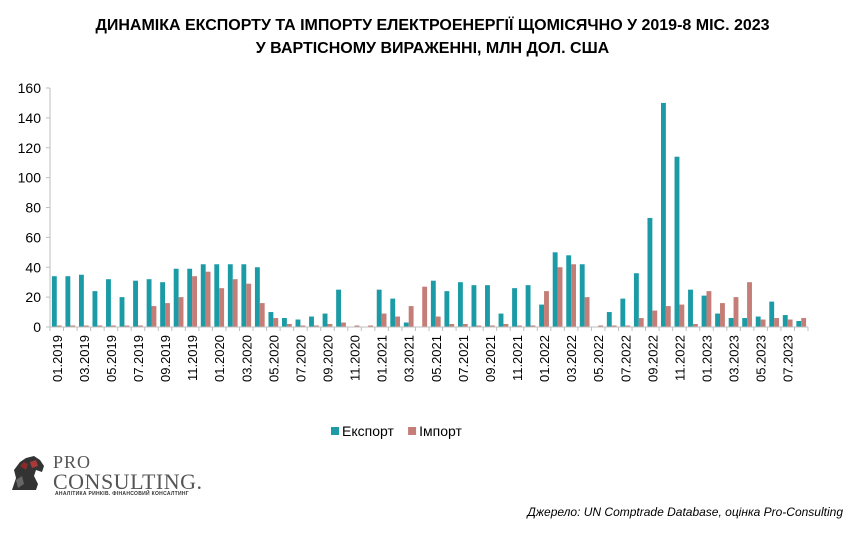 The image size is (865, 537). I want to click on horse-icon, so click(27, 473).